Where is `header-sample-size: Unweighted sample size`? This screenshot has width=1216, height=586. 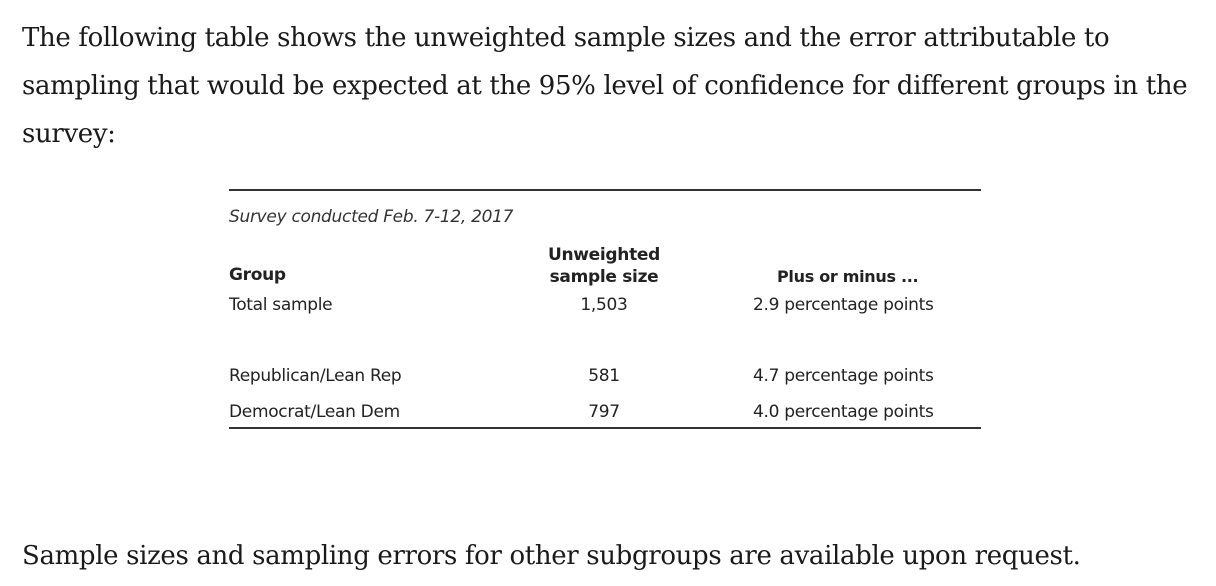 header-sample-size: Unweighted sample size is located at coordinates (604, 266).